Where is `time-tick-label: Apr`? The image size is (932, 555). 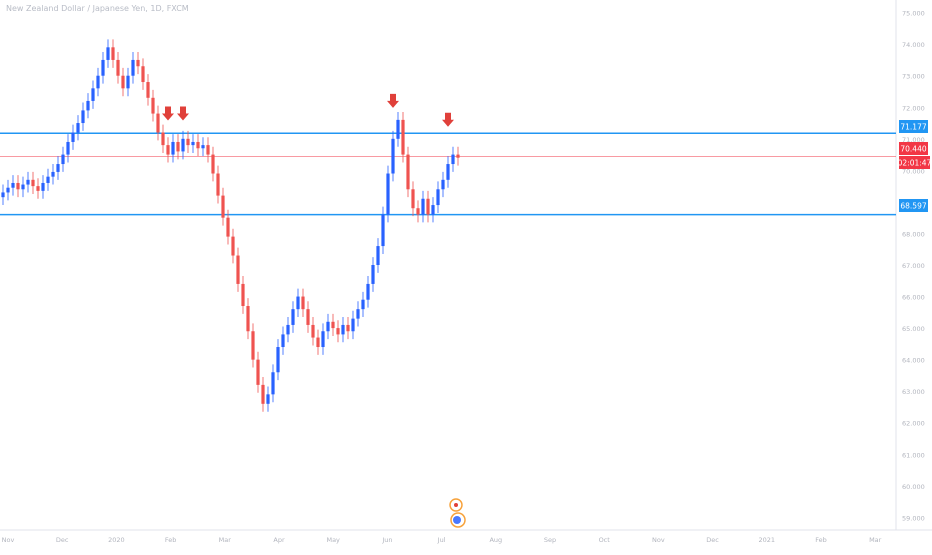
time-tick-label: Apr is located at coordinates (279, 540).